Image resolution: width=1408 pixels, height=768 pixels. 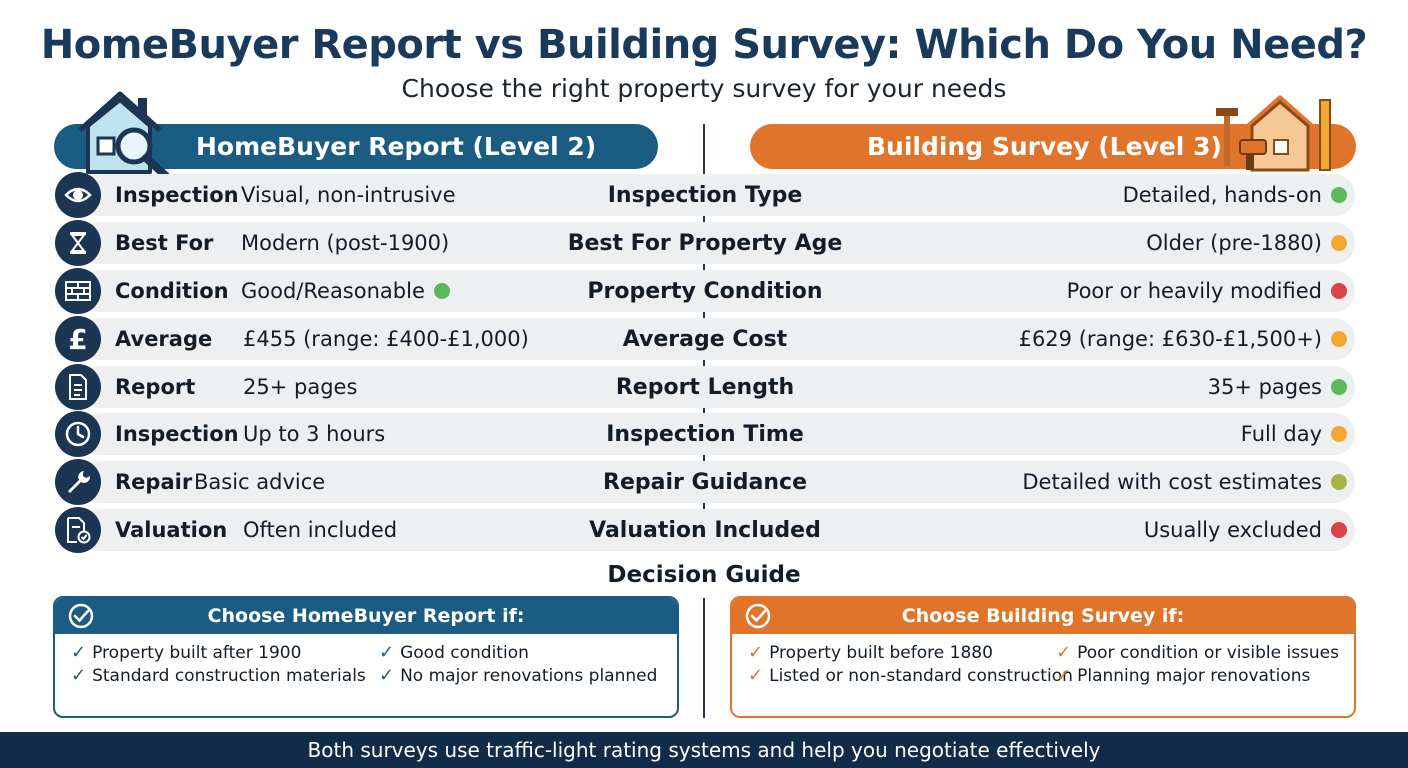 I want to click on homebuyer-value: Basic advice, so click(x=260, y=482).